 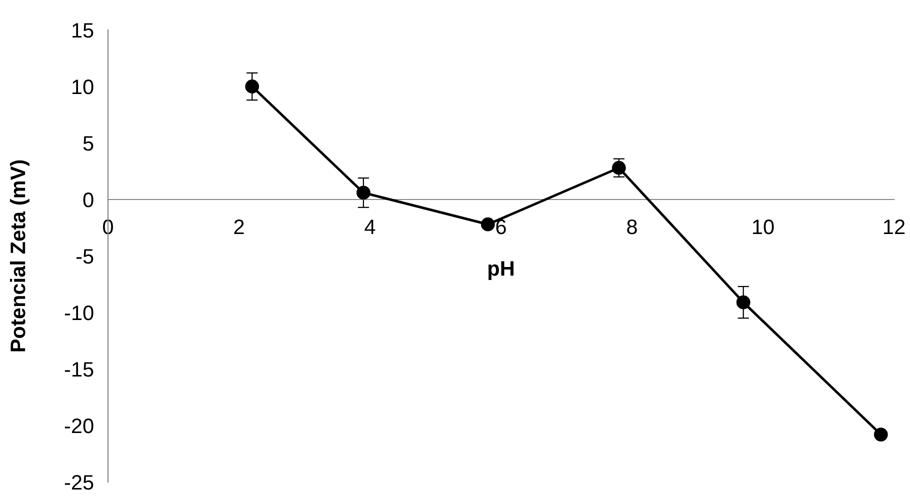 What do you see at coordinates (501, 270) in the screenshot?
I see `x-axis-title: pH` at bounding box center [501, 270].